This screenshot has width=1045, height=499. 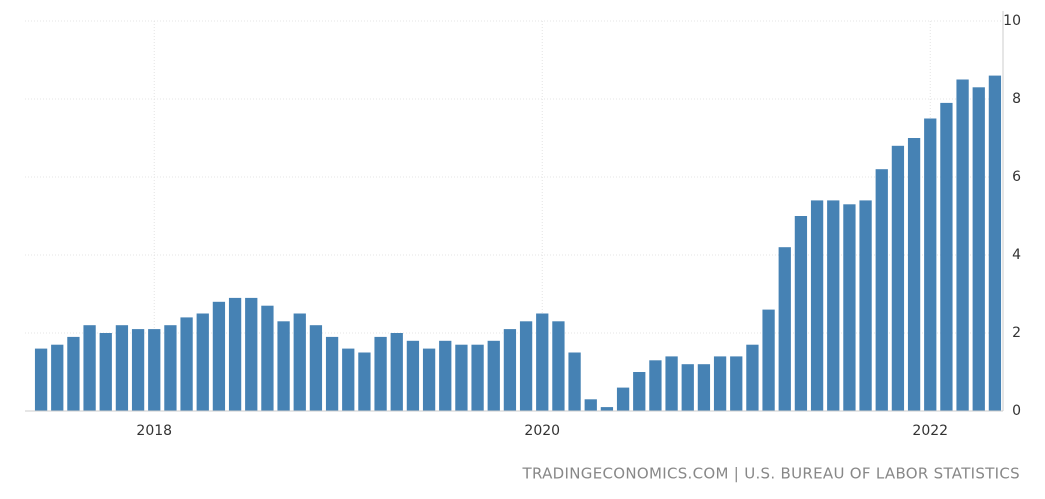 I want to click on y-tick-label: 8, so click(x=1016, y=99).